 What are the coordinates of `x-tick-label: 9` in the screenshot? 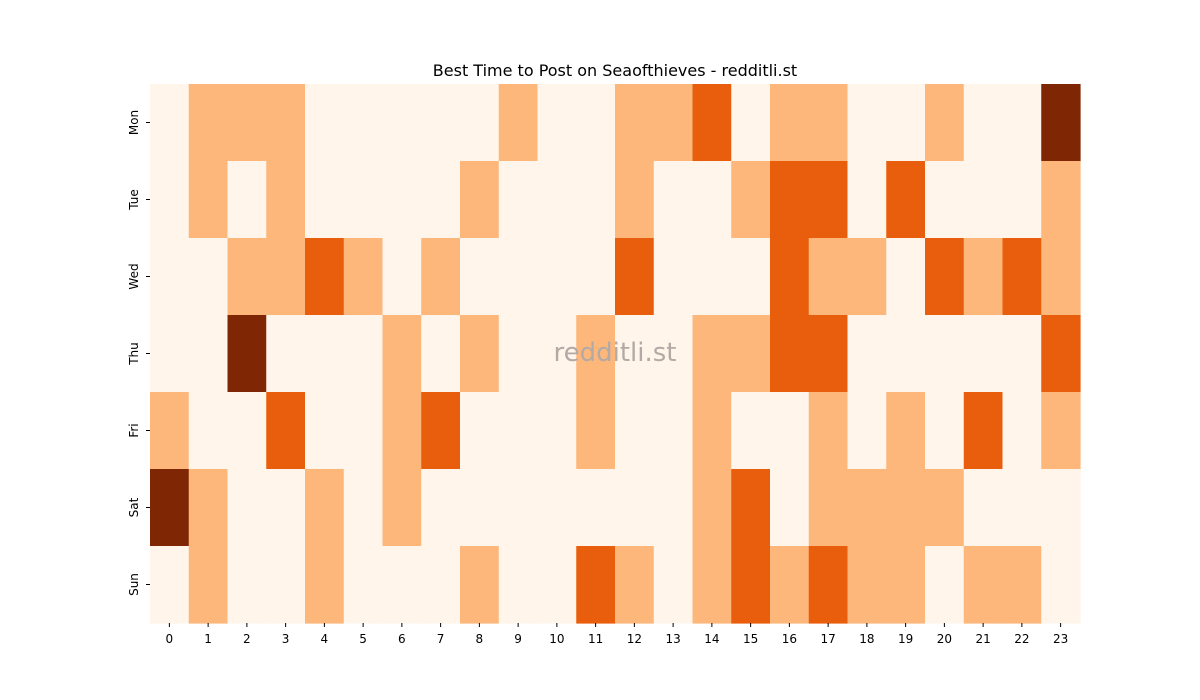 It's located at (518, 639).